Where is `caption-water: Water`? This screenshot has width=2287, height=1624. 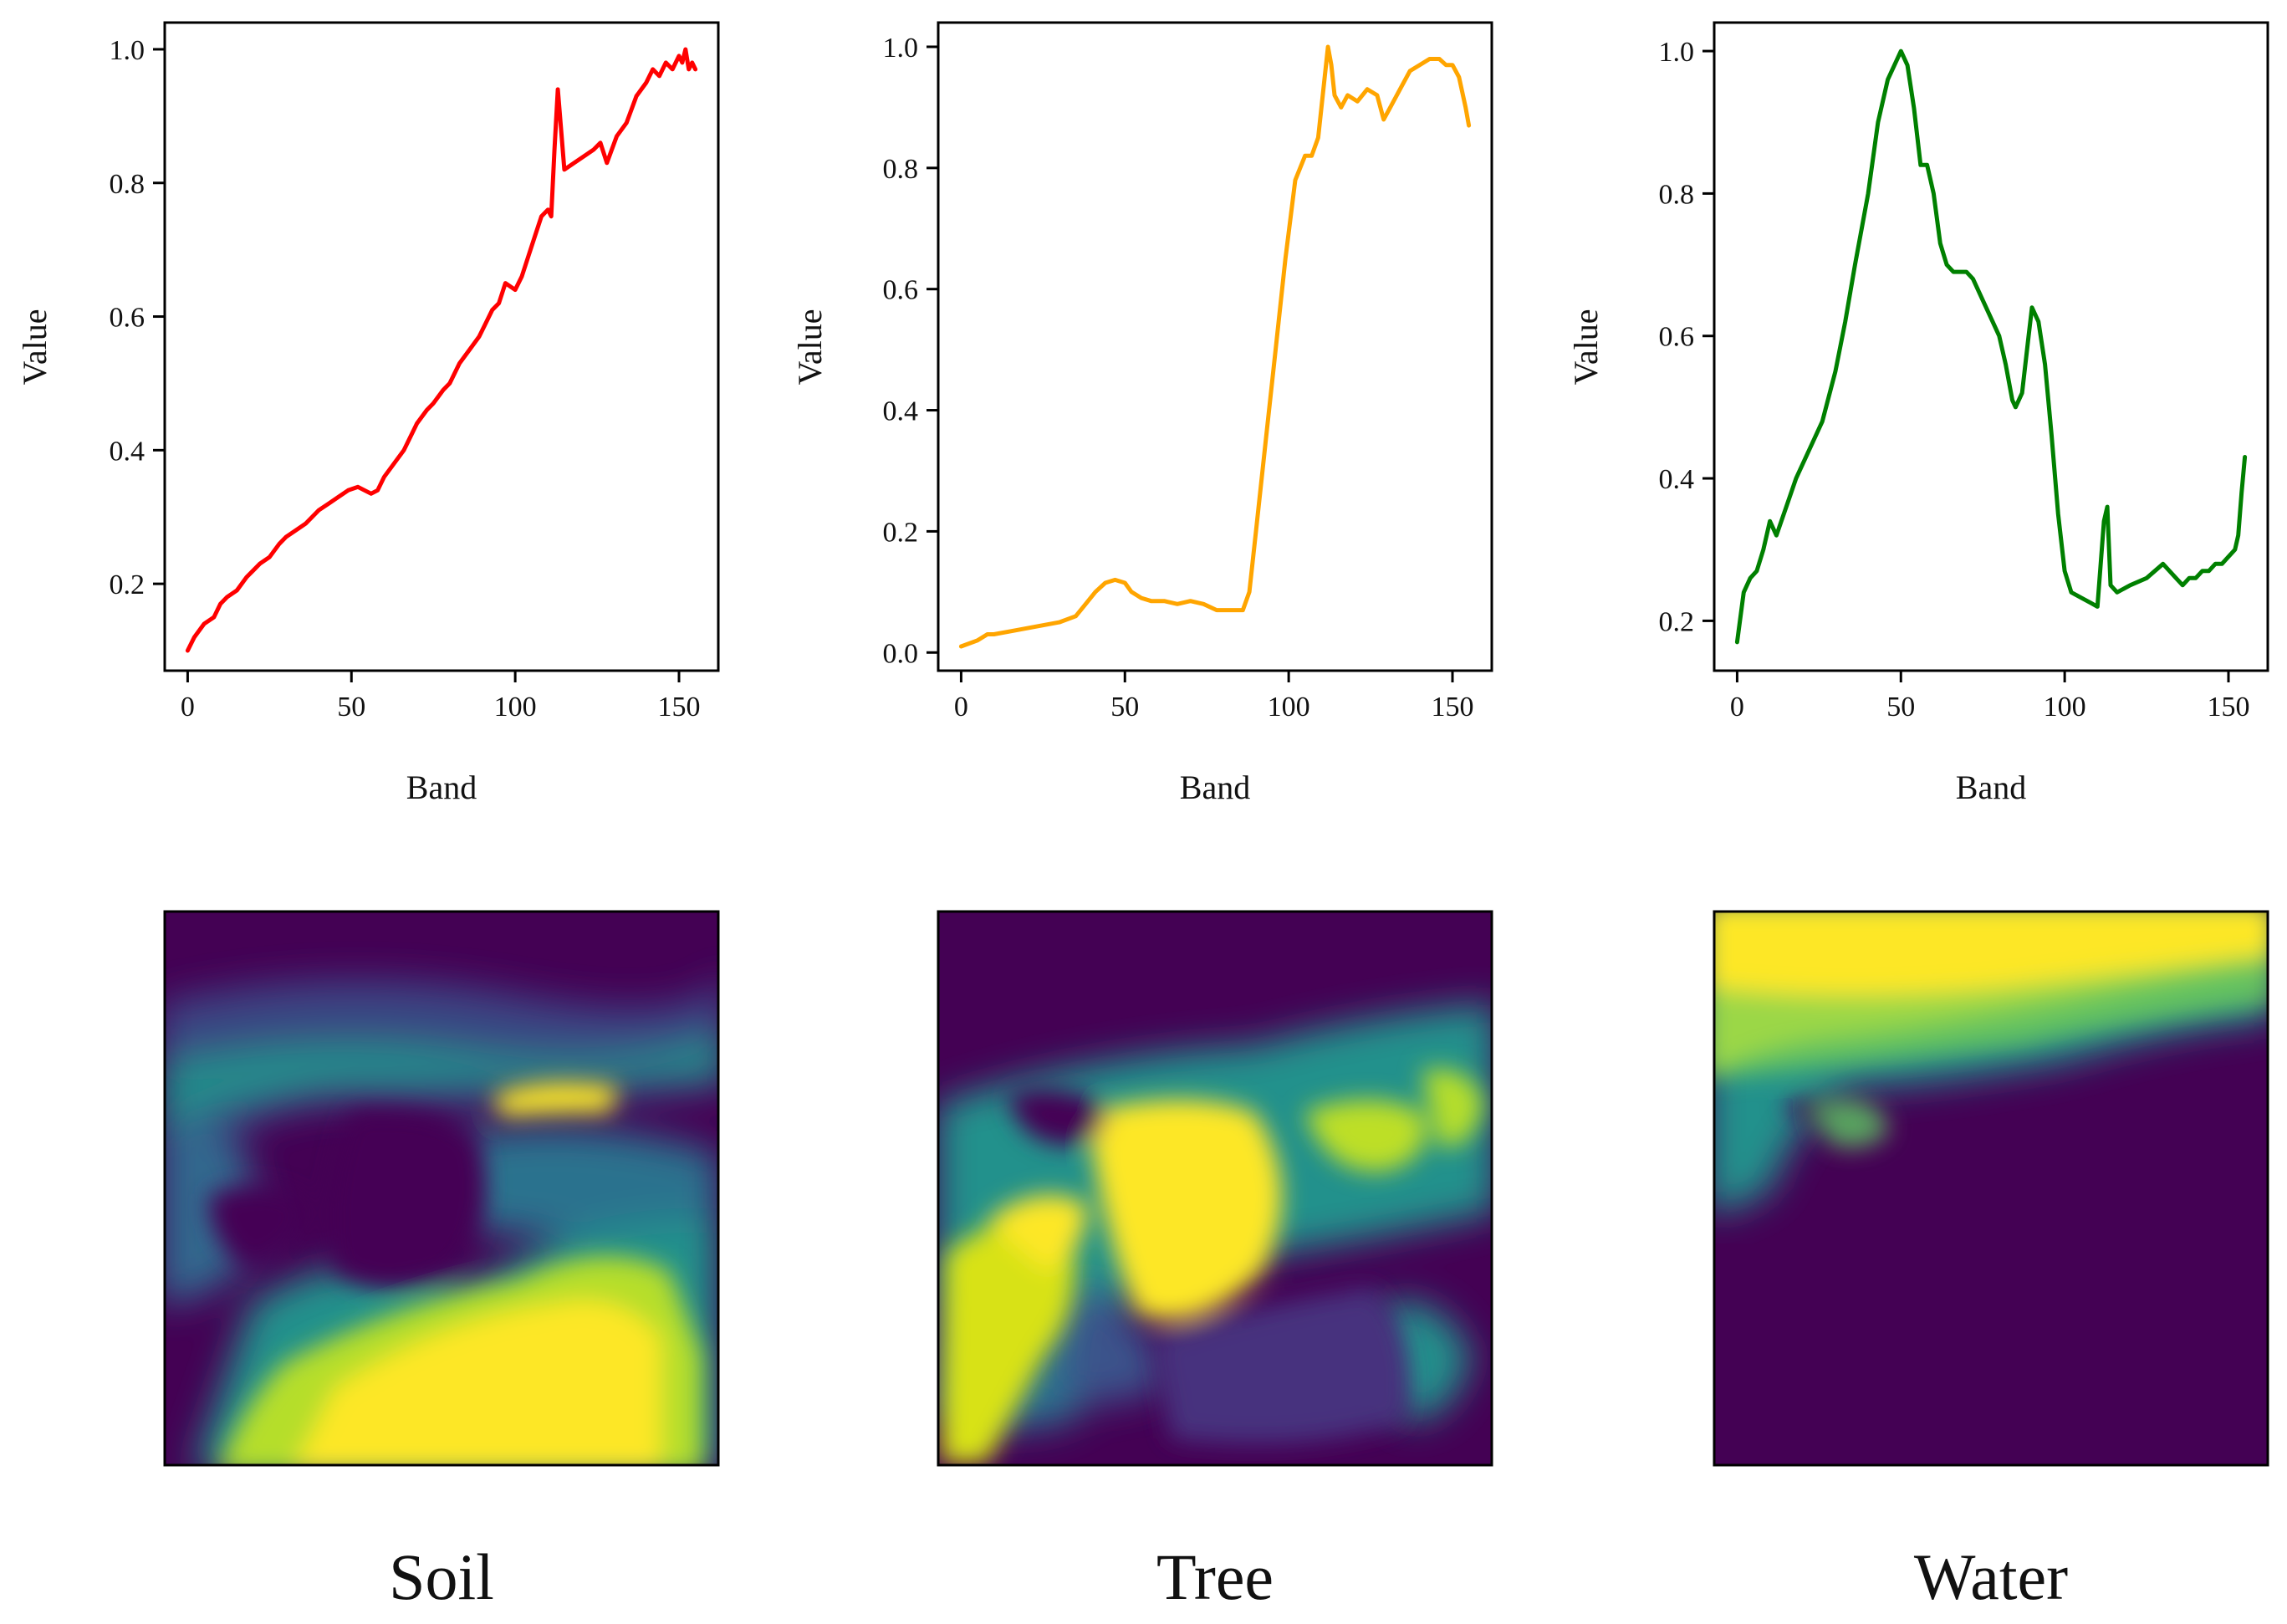 caption-water: Water is located at coordinates (1991, 1576).